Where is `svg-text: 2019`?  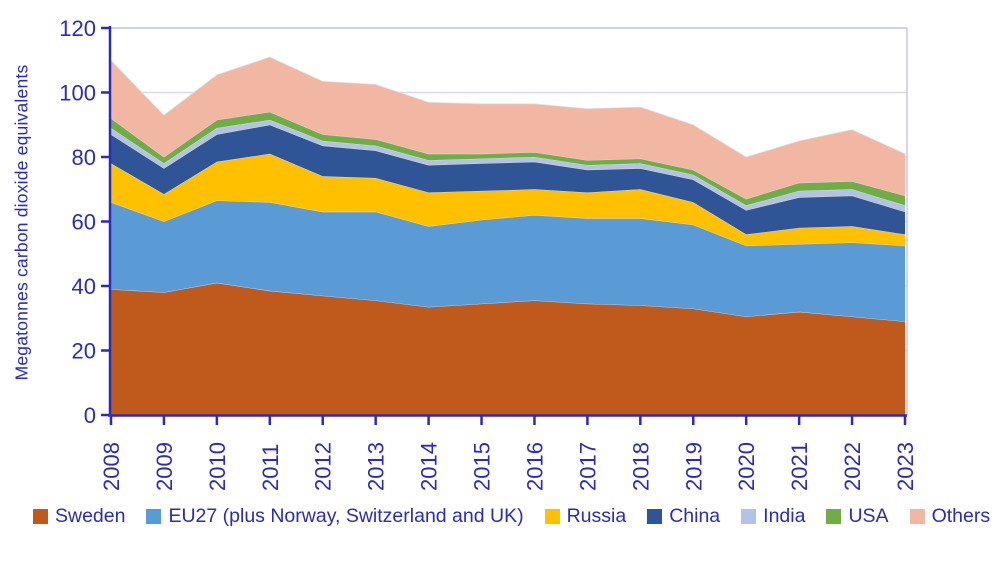 svg-text: 2019 is located at coordinates (693, 466).